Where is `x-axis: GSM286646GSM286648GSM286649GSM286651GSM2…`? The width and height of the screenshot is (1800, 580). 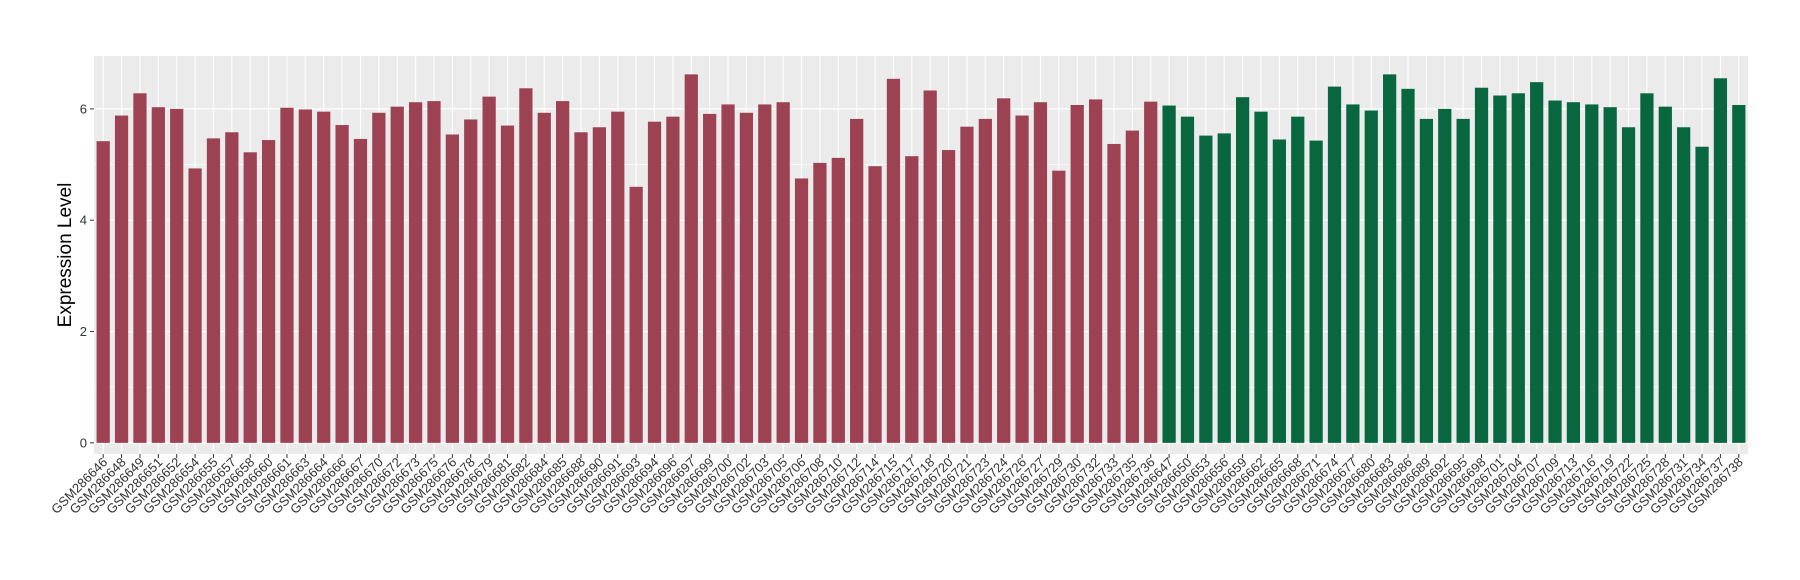 x-axis: GSM286646GSM286648GSM286649GSM286651GSM2… is located at coordinates (897, 485).